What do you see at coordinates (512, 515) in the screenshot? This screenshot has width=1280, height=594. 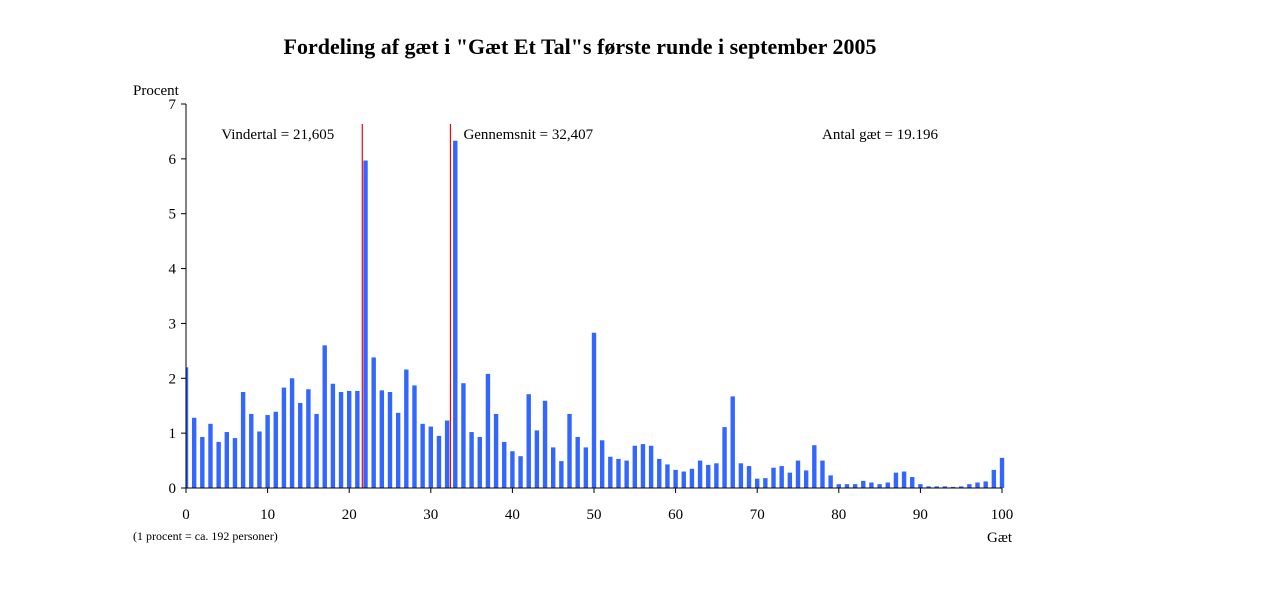 I see `x-tick-label-40: 40` at bounding box center [512, 515].